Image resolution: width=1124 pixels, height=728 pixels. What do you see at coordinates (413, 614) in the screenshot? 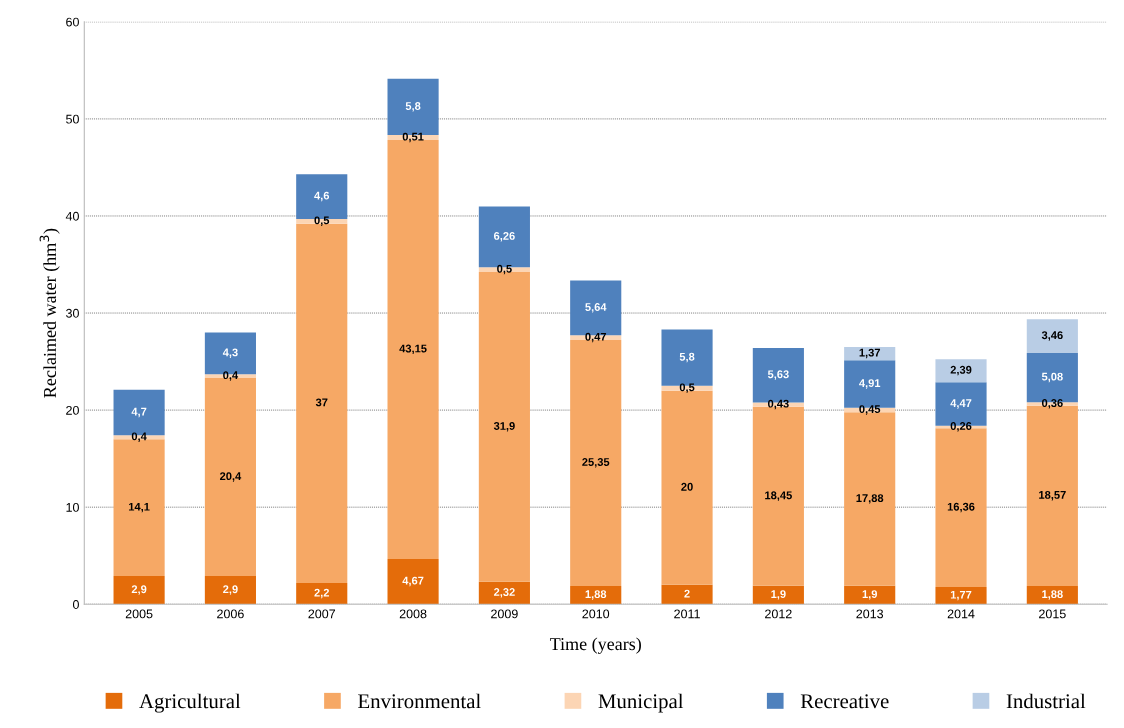
I see `x-tick-label: 2008` at bounding box center [413, 614].